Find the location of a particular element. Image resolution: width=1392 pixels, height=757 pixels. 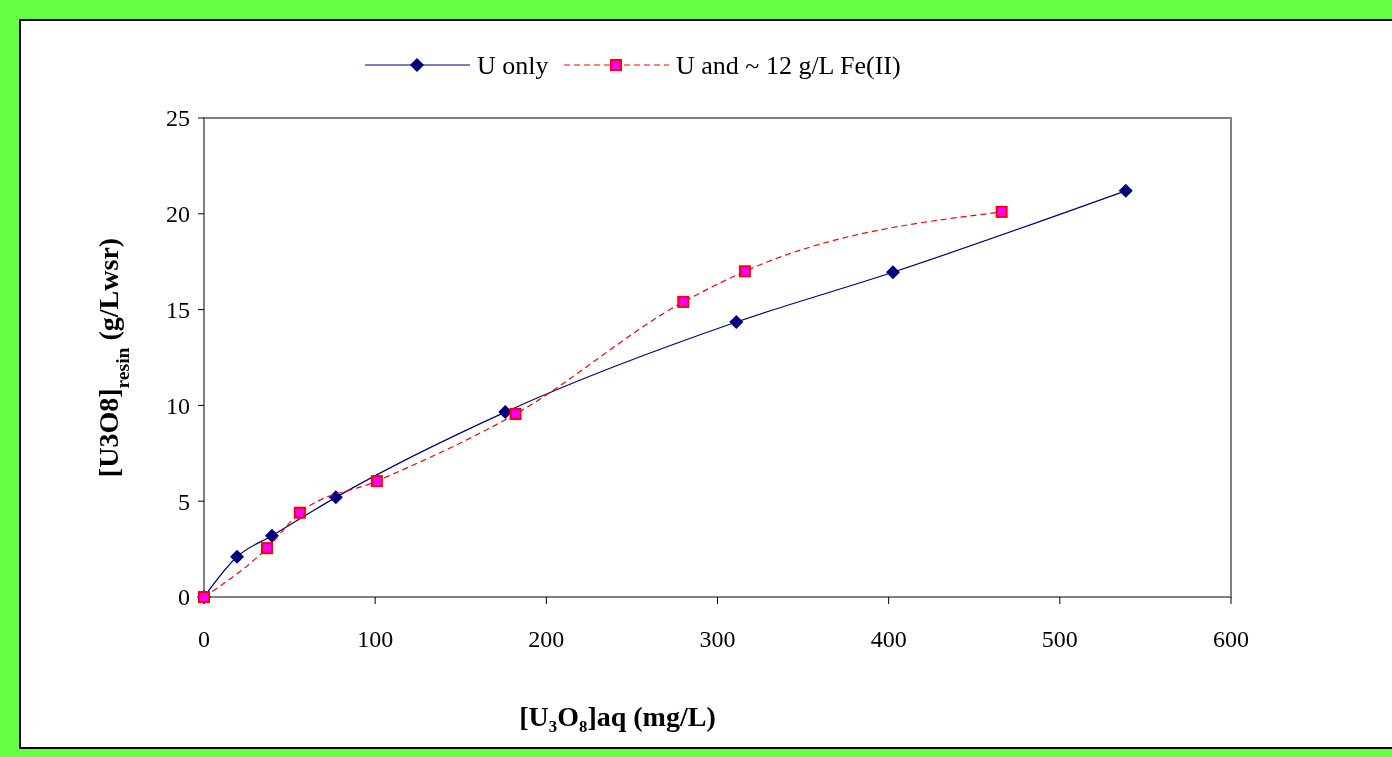

x-tick-label: 300 is located at coordinates (717, 639).